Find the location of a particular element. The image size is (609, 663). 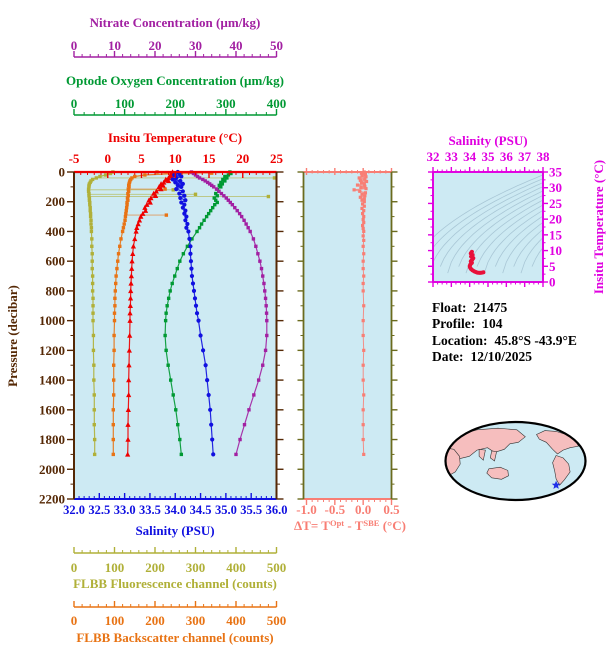

delta-t-label-suffix: (°C) is located at coordinates (392, 525).